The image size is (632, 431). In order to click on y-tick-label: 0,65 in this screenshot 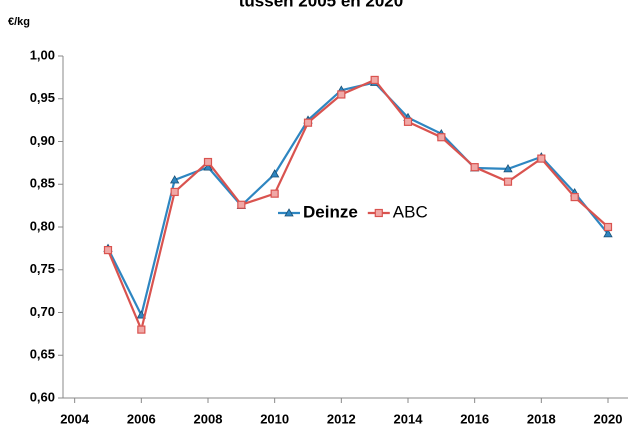, I will do `click(42, 354)`.